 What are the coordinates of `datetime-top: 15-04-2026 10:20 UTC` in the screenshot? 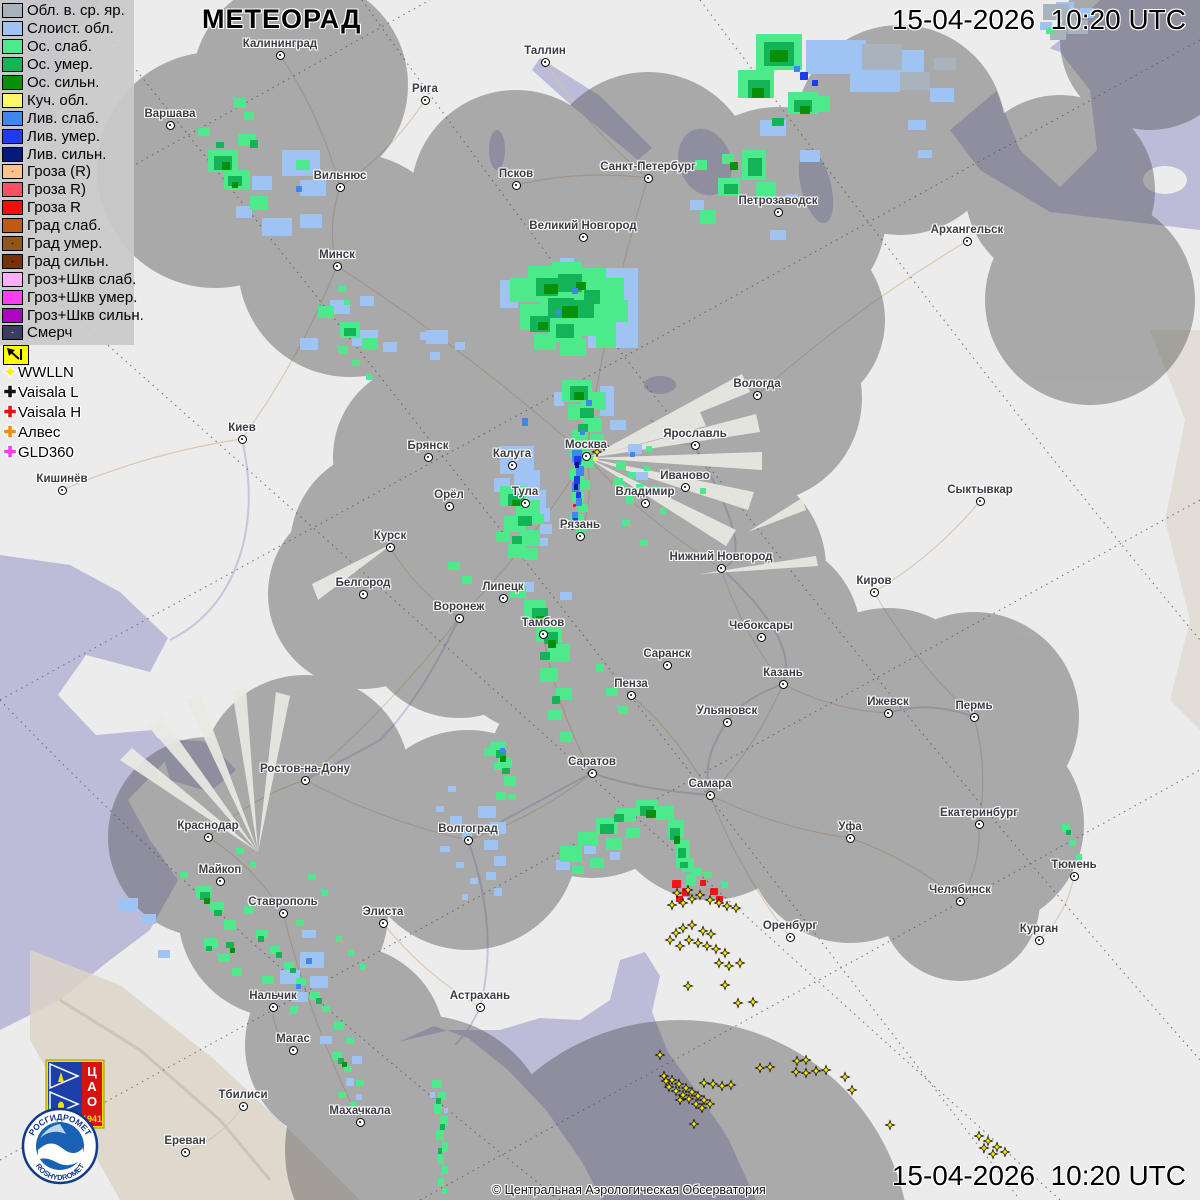 It's located at (1038, 19).